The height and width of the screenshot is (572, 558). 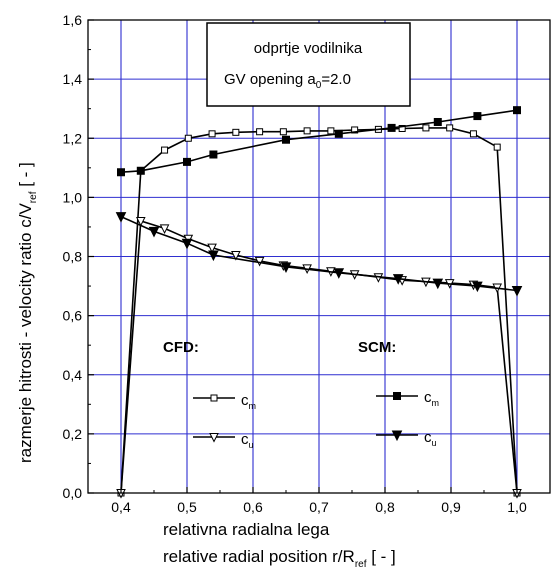 What do you see at coordinates (308, 48) in the screenshot?
I see `annotation-line1: odprtje vodilnika` at bounding box center [308, 48].